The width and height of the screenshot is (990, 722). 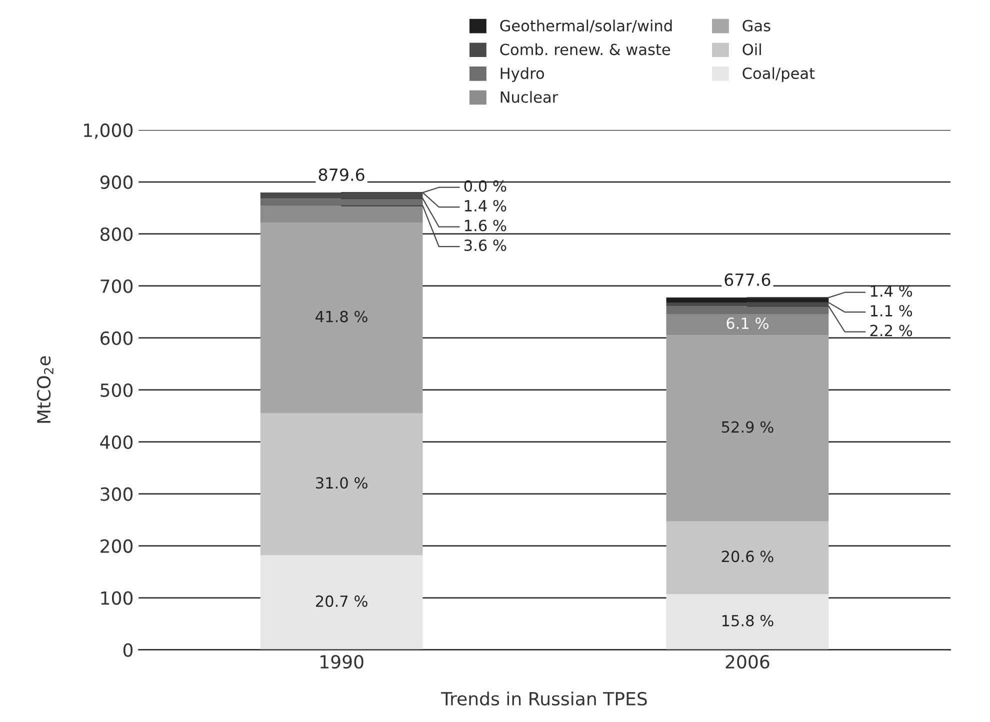 I want to click on annotation: 3.6 %, so click(x=485, y=245).